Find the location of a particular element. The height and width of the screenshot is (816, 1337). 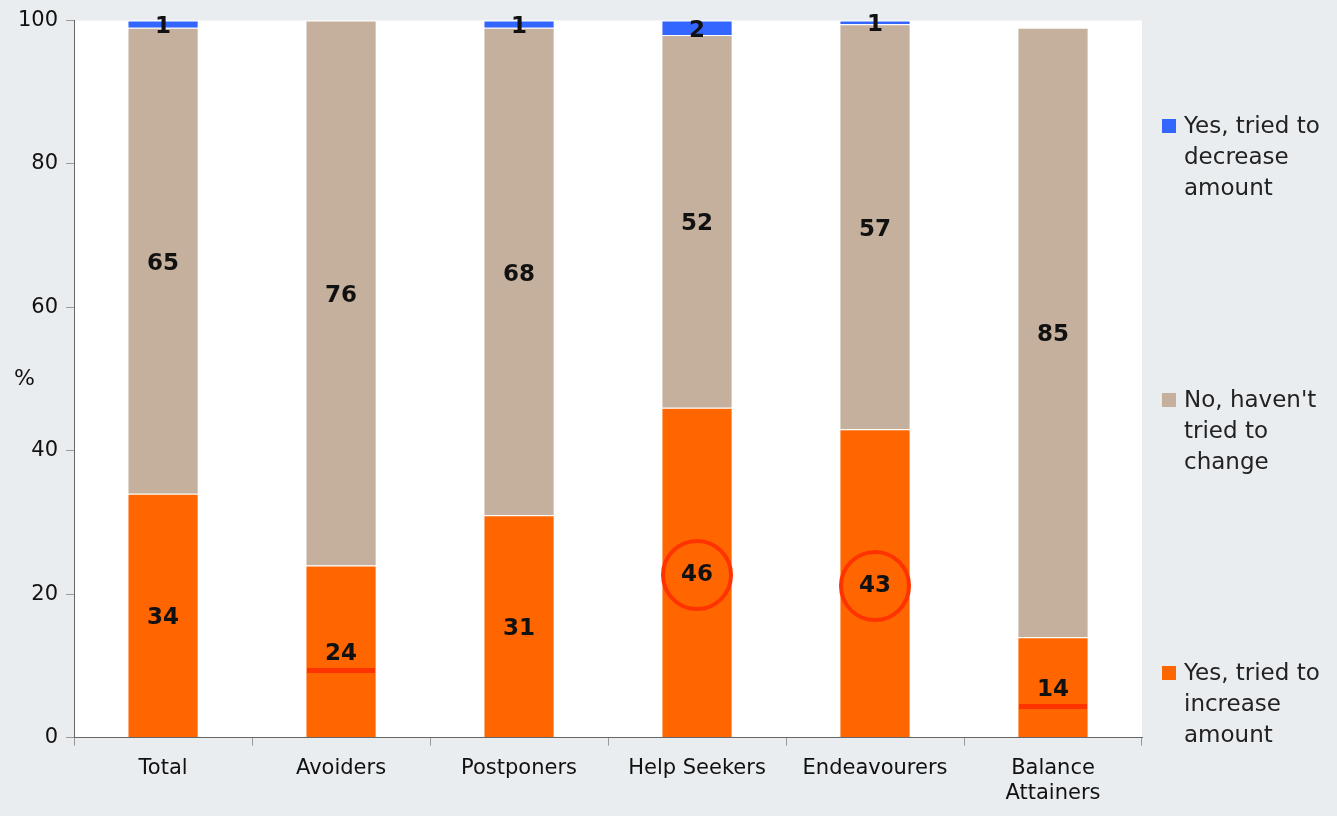

data-label: 24 is located at coordinates (341, 652).